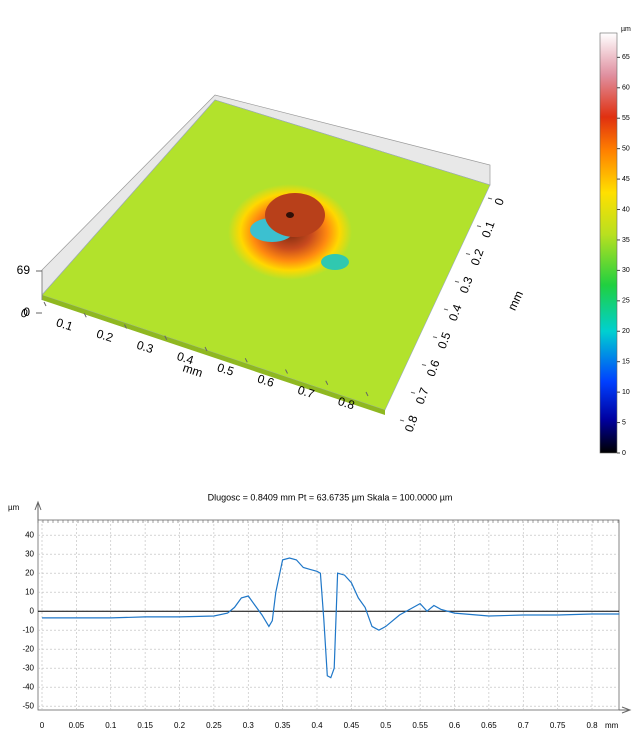 The image size is (635, 736). I want to click on y-tick-label: -20, so click(28, 648).